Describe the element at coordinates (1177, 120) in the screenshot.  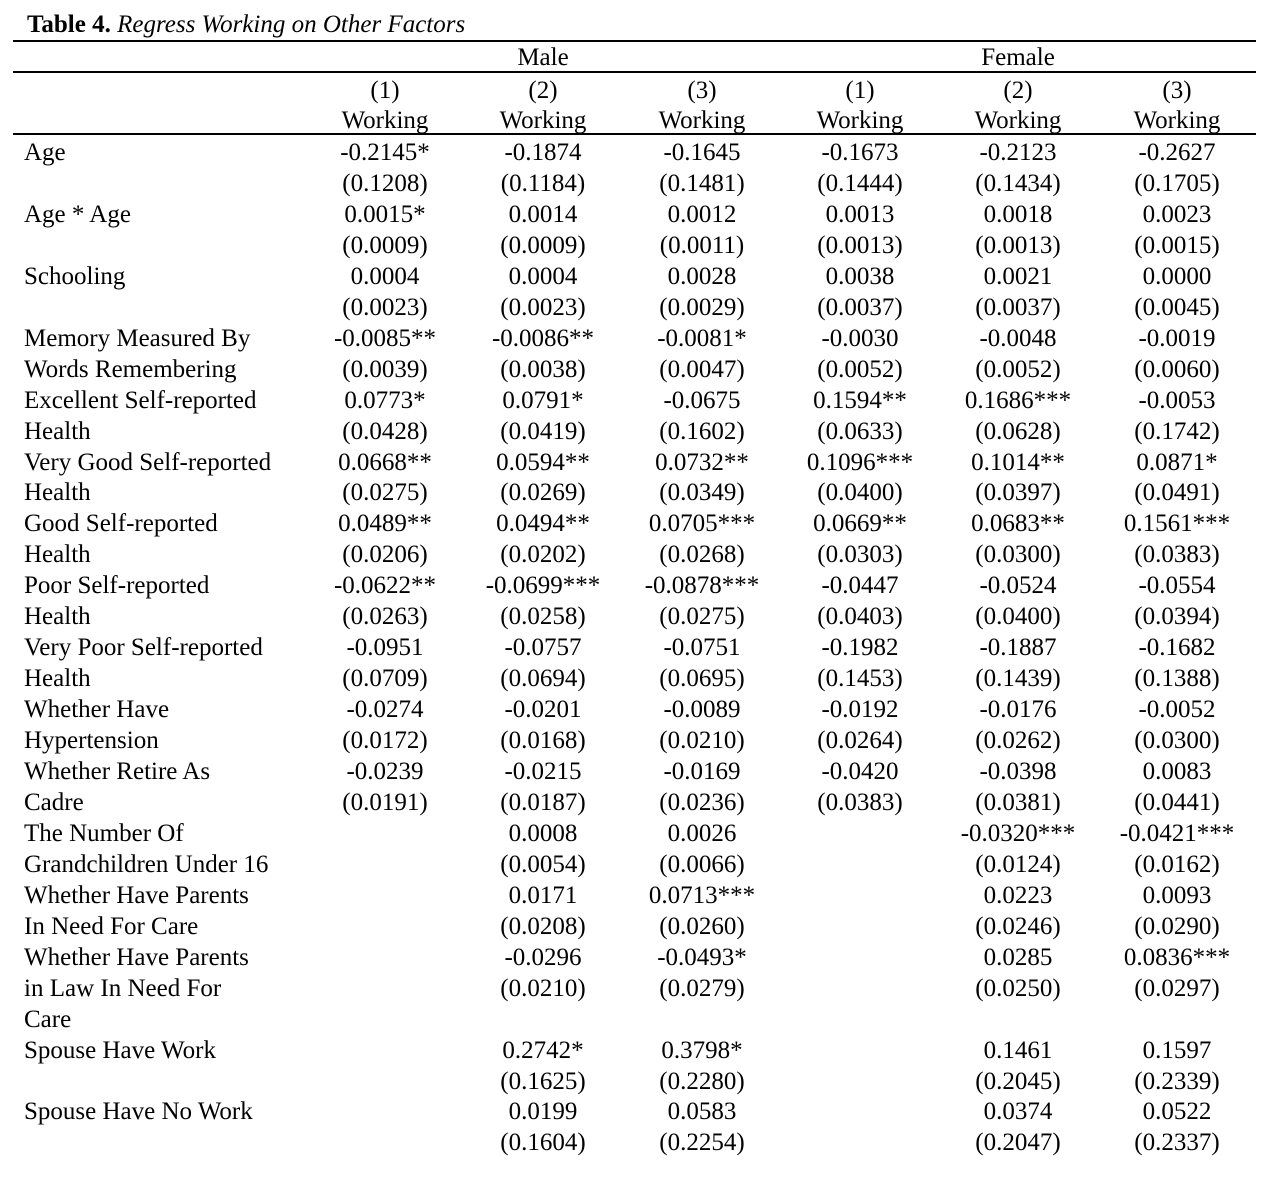
I see `column-dependent-header: Working` at that location.